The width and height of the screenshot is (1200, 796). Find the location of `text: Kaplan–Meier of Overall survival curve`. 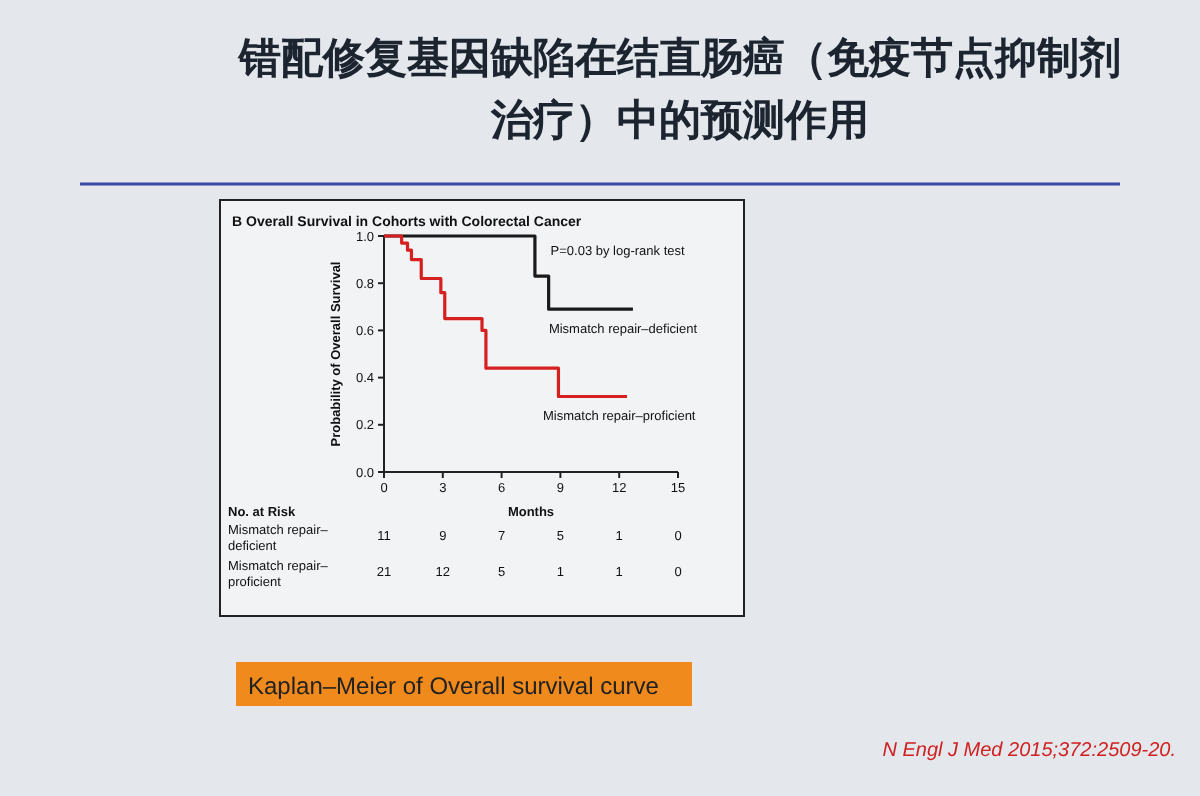

text: Kaplan–Meier of Overall survival curve is located at coordinates (454, 686).